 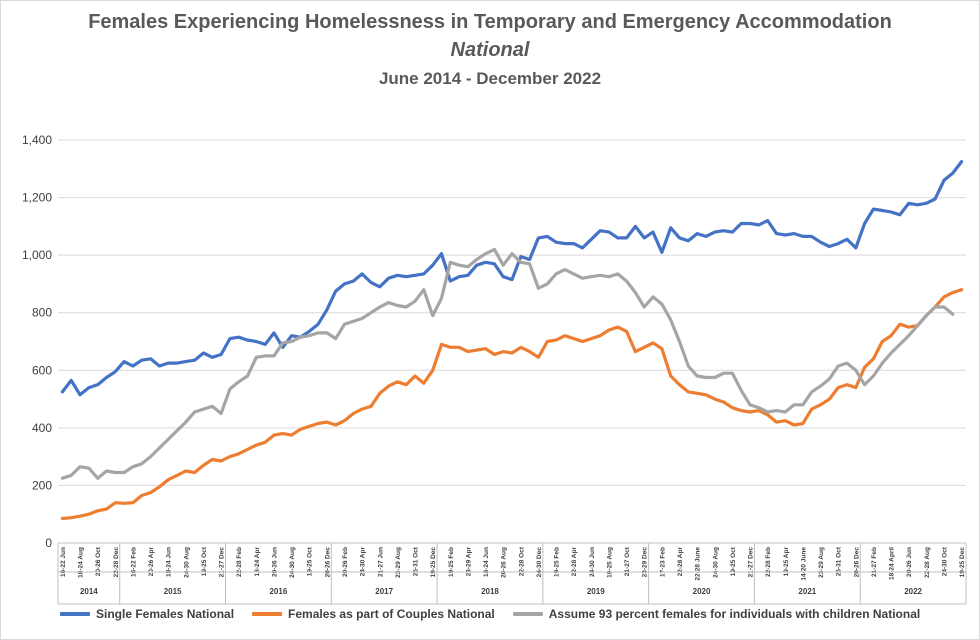 I want to click on x-tick-label: 16-22 Jun, so click(x=63, y=562).